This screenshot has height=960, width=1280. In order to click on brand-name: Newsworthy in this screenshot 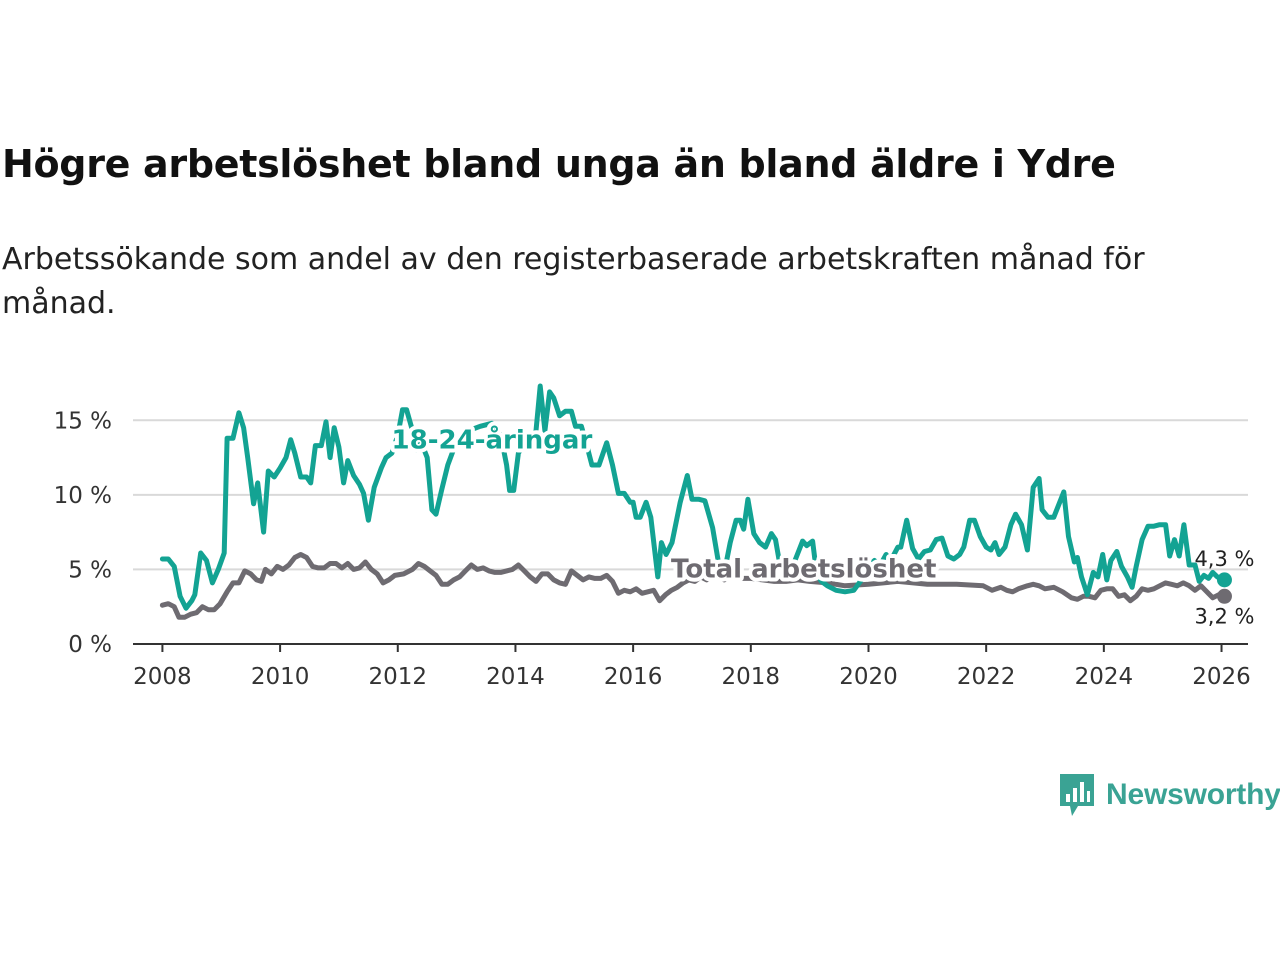, I will do `click(1193, 794)`.